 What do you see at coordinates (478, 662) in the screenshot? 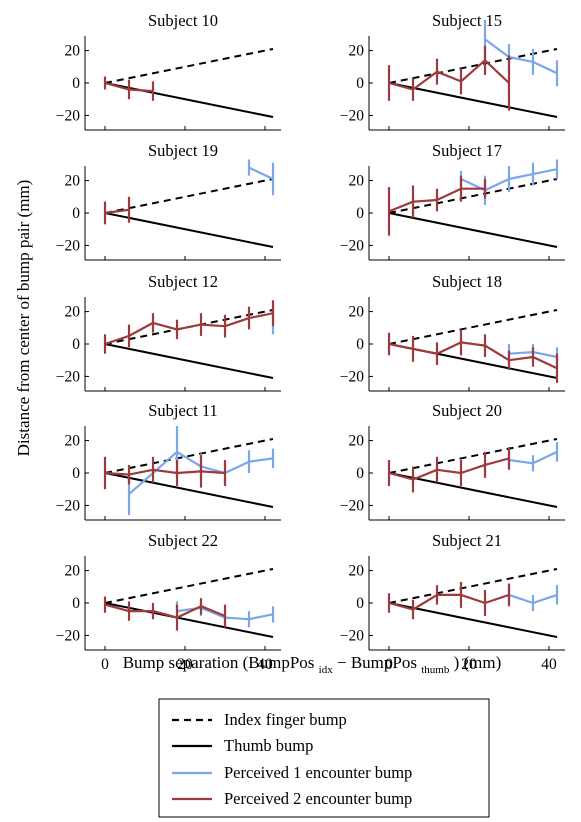
I see `x-axis-label-end: ) (mm)` at bounding box center [478, 662].